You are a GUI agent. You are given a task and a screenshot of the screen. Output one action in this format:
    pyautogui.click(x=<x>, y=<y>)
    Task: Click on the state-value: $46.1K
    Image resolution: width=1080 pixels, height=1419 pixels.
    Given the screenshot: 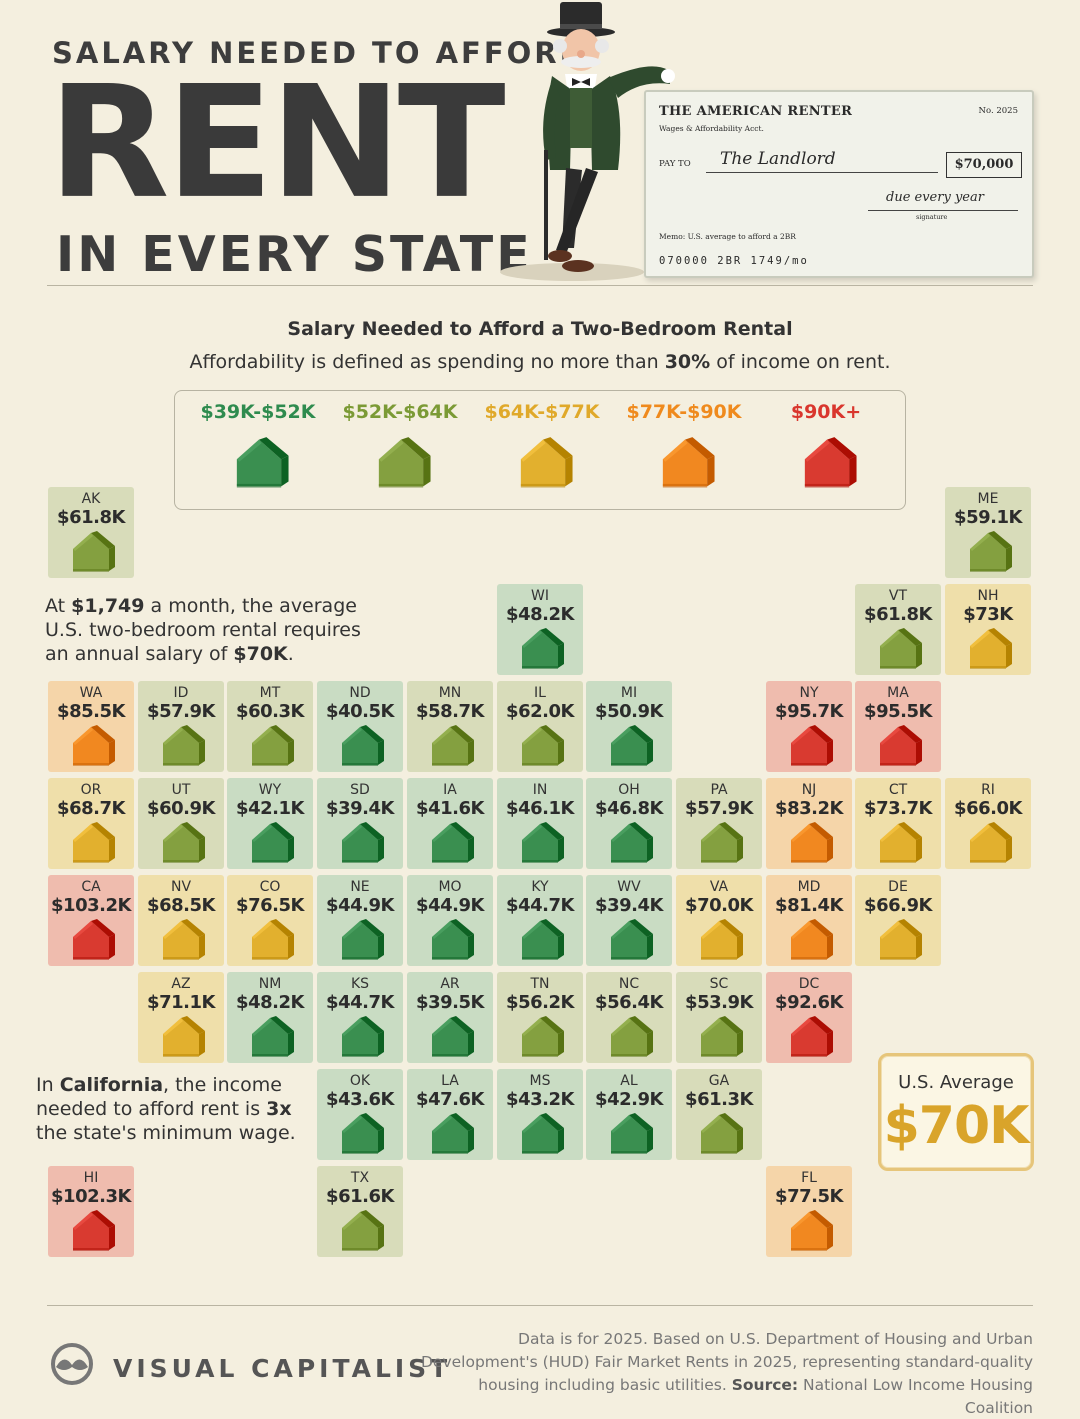 What is the action you would take?
    pyautogui.click(x=540, y=808)
    